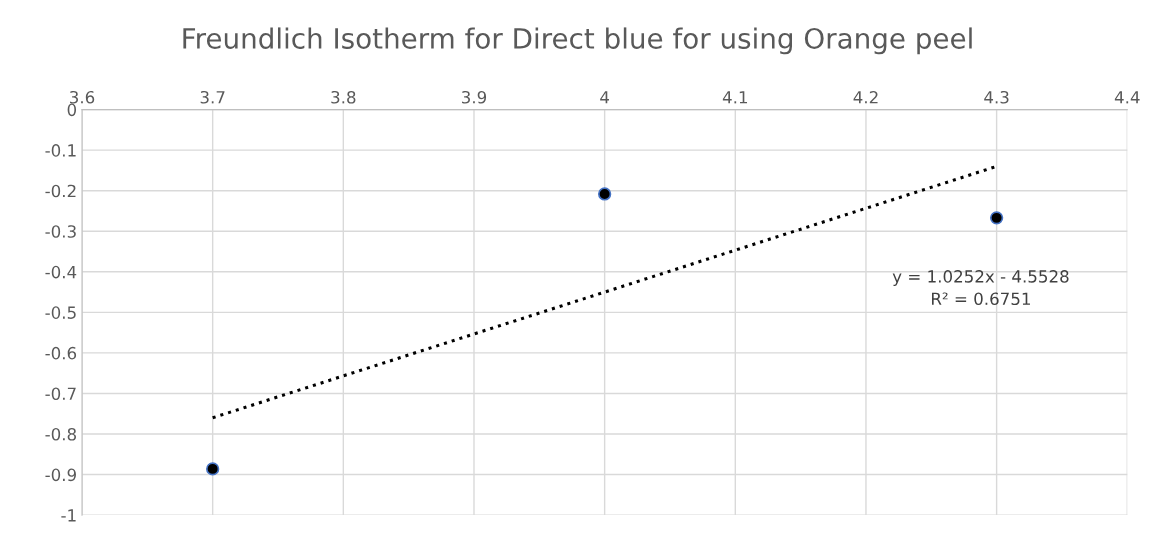 This screenshot has height=548, width=1155. I want to click on x-tick-label: 3.7, so click(212, 97).